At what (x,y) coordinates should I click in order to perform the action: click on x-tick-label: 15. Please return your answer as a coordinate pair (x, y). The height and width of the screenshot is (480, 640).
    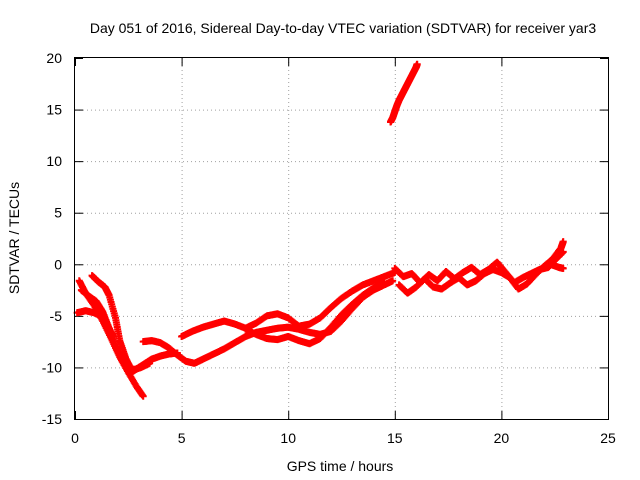
    Looking at the image, I should click on (395, 438).